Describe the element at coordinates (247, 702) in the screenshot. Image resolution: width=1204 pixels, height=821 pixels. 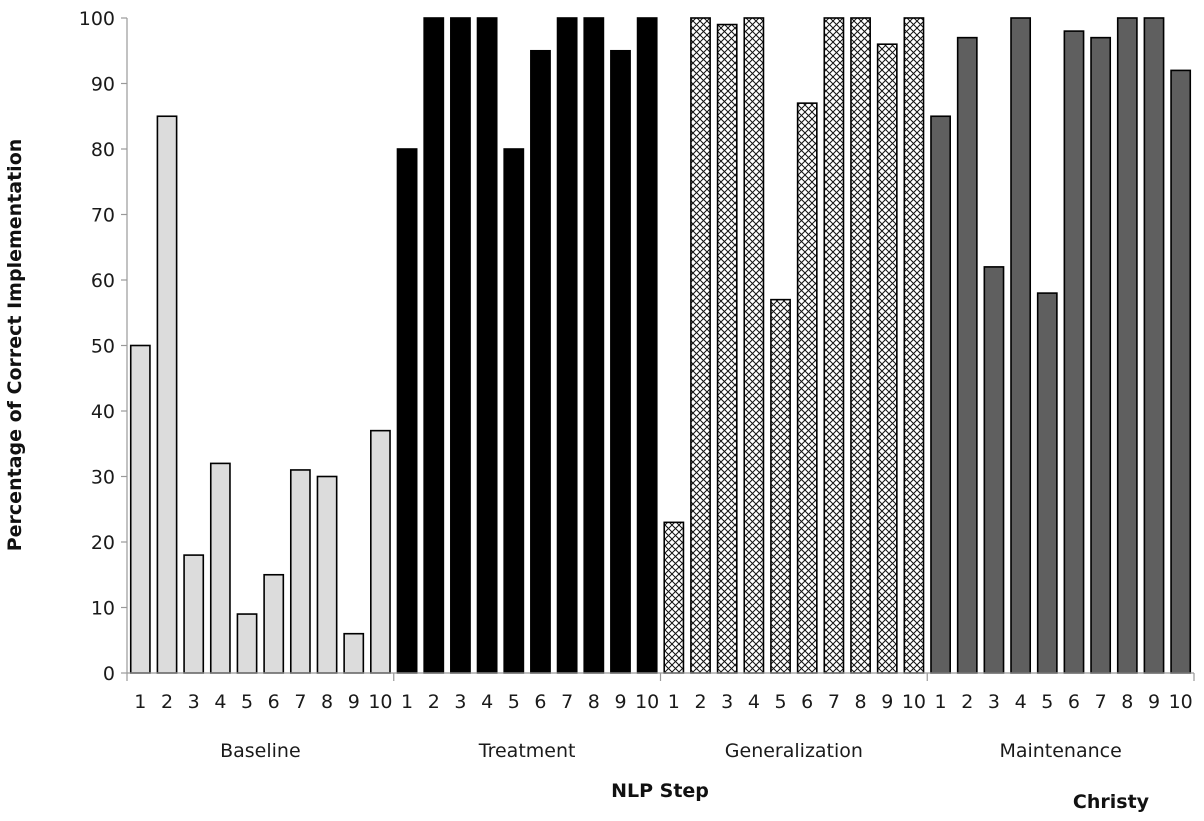
I see `x-tick-label-baseline-5: 5` at that location.